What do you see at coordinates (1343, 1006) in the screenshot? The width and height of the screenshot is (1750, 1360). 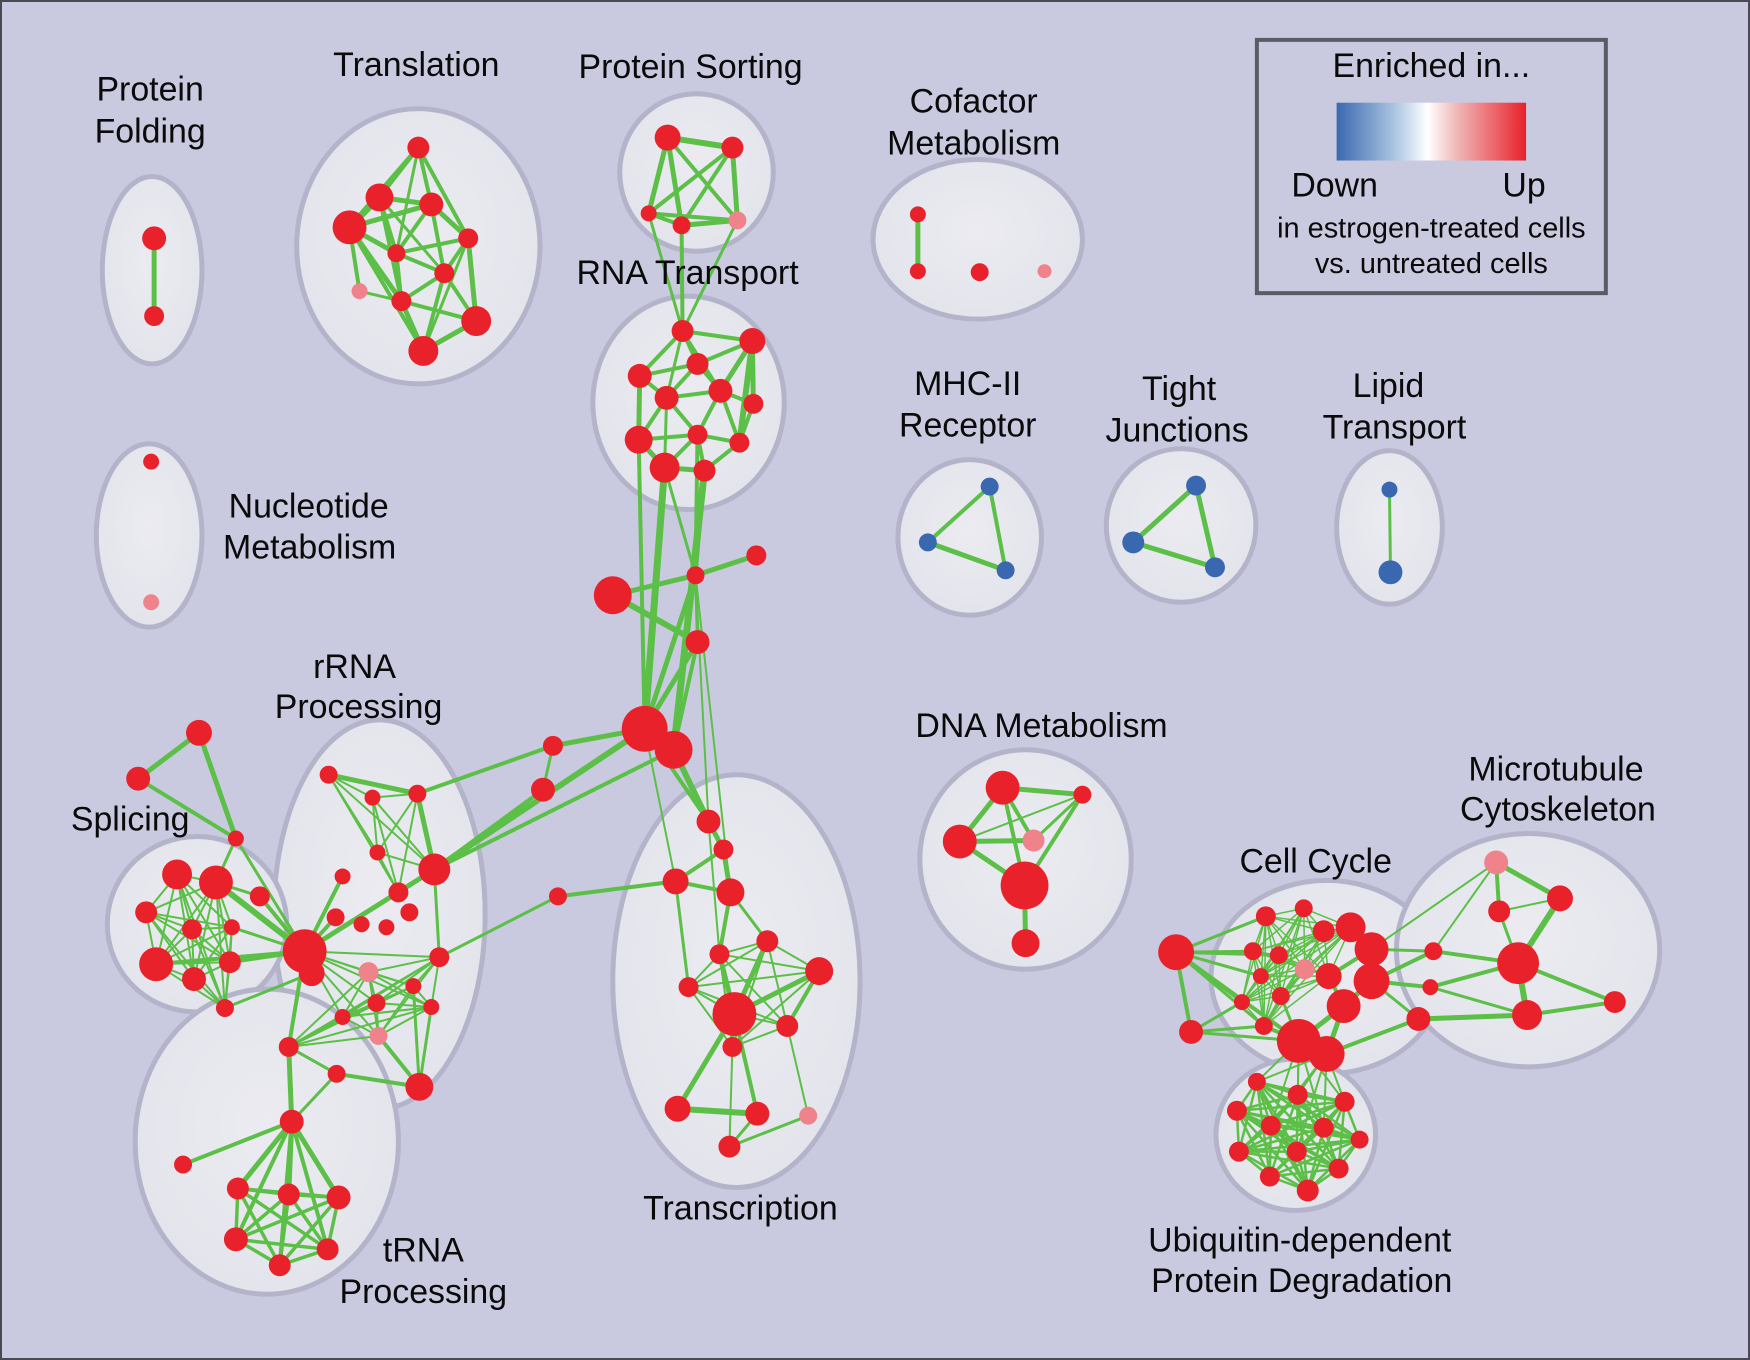 I see `node-cc16` at bounding box center [1343, 1006].